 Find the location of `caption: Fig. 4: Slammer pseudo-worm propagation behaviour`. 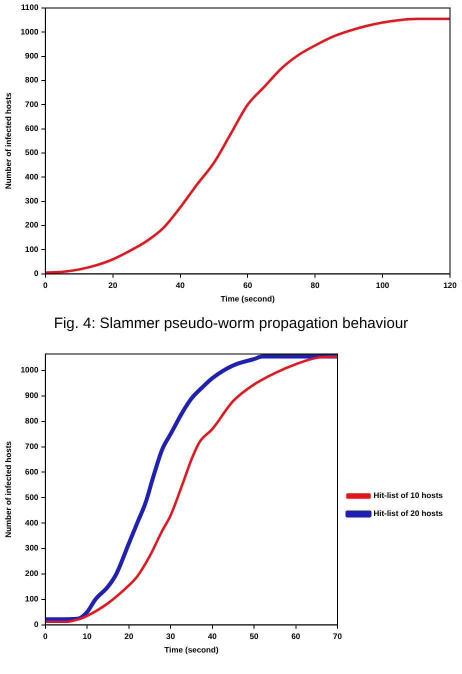

caption: Fig. 4: Slammer pseudo-worm propagation behaviour is located at coordinates (231, 323).